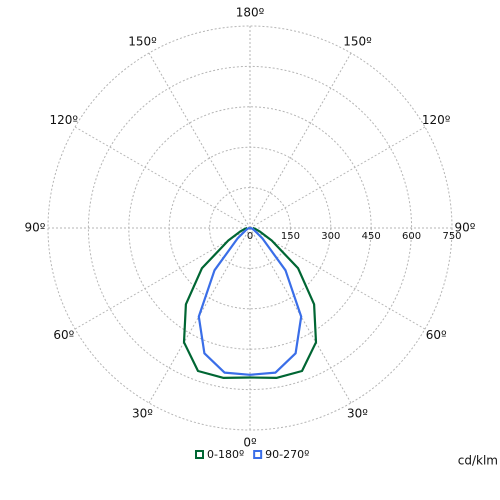 This screenshot has width=500, height=500. Describe the element at coordinates (225, 454) in the screenshot. I see `legend-label: 0-180º` at that location.